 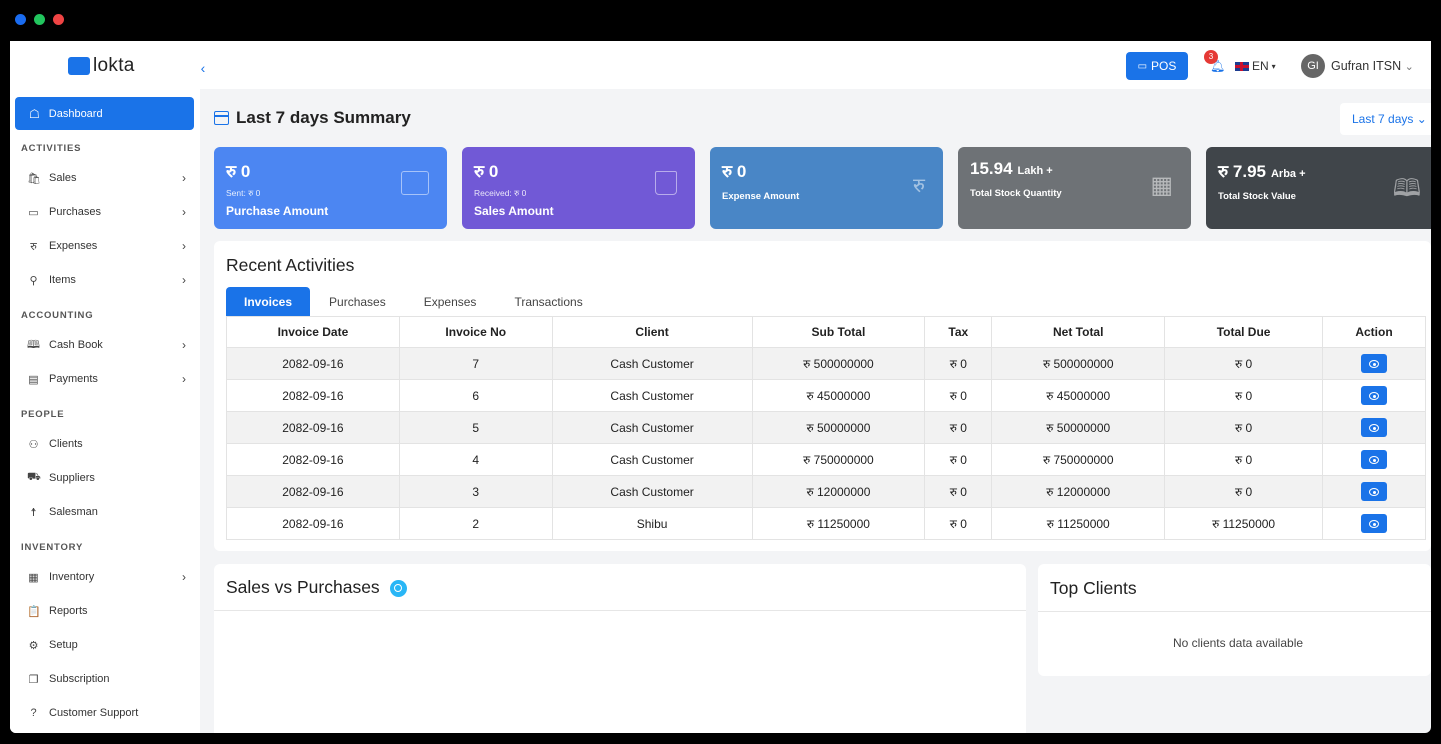 What do you see at coordinates (620, 610) in the screenshot?
I see `panel-divider` at bounding box center [620, 610].